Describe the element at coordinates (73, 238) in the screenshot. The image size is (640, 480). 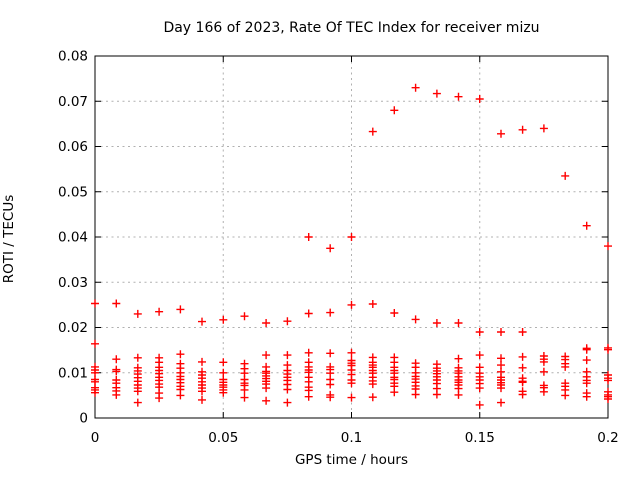
I see `y-tick-label: 0.04` at that location.